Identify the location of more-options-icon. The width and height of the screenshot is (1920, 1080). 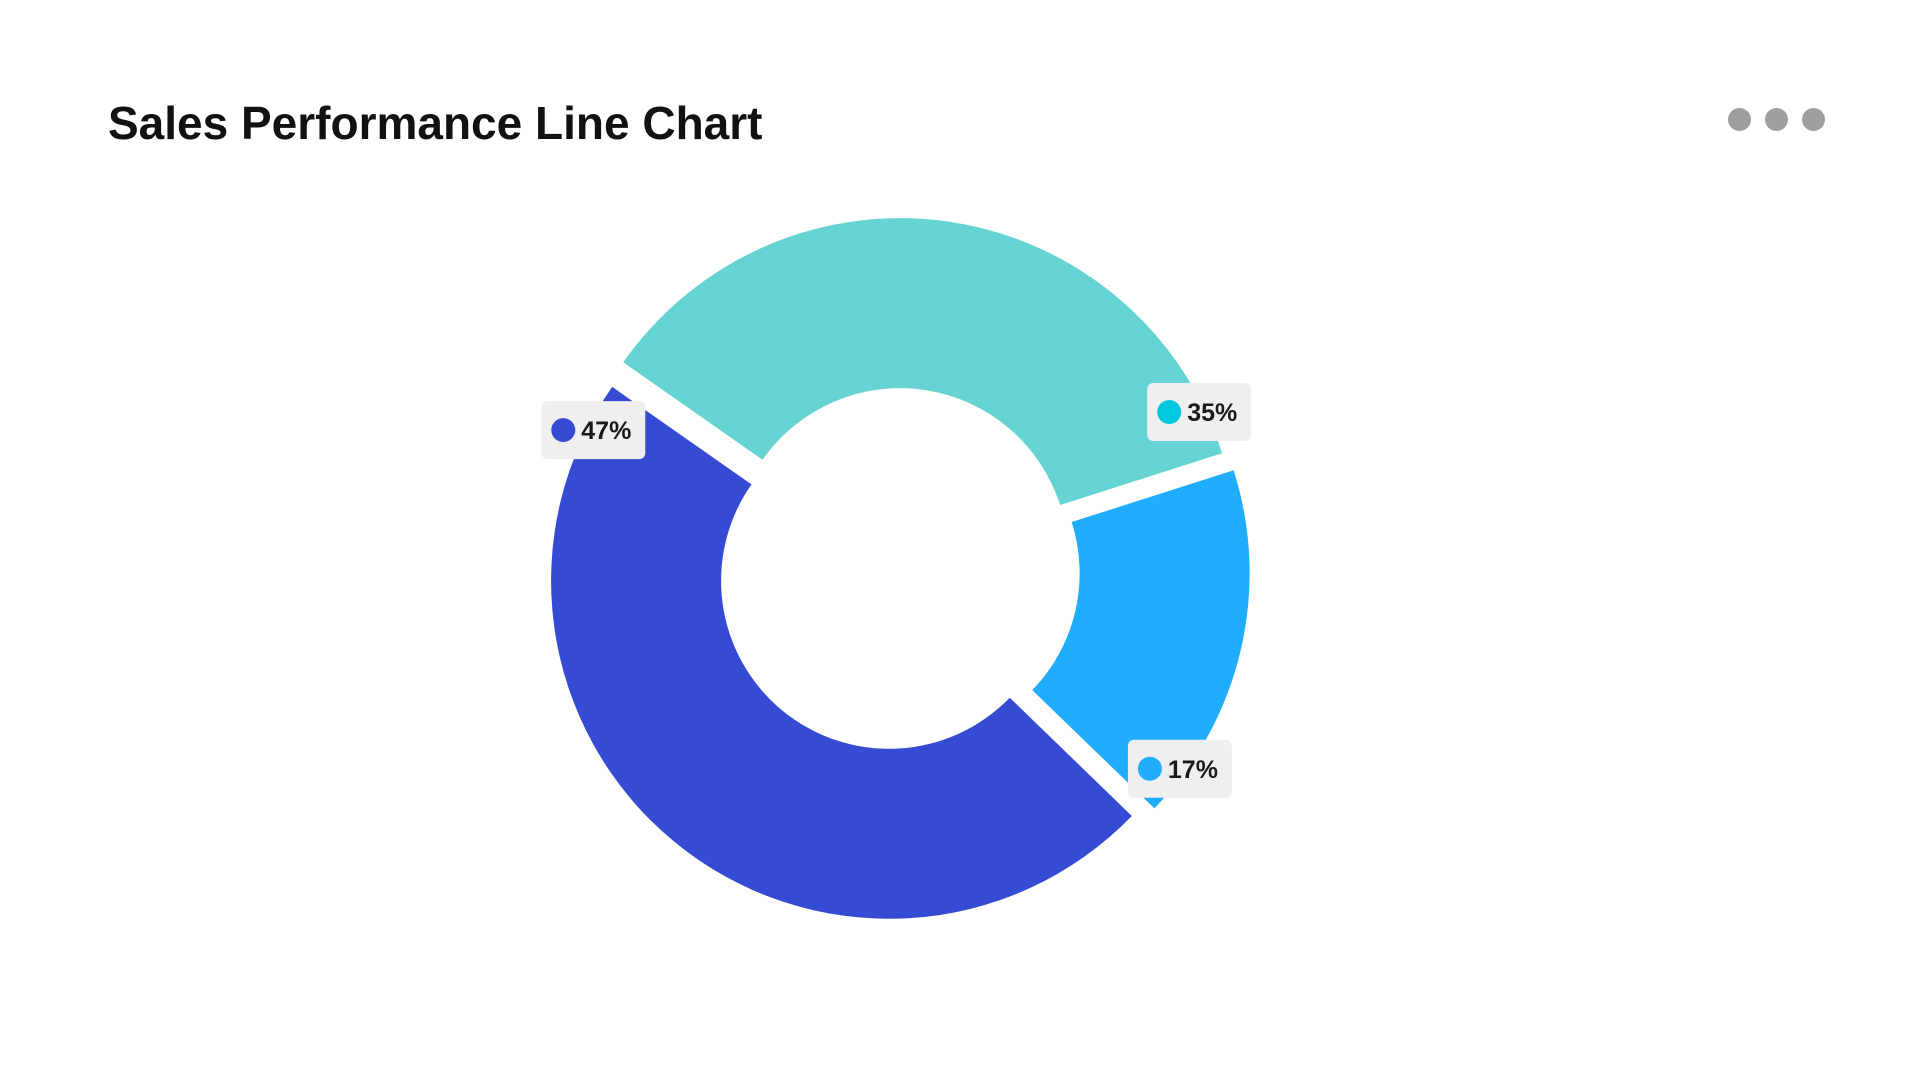
(1780, 119).